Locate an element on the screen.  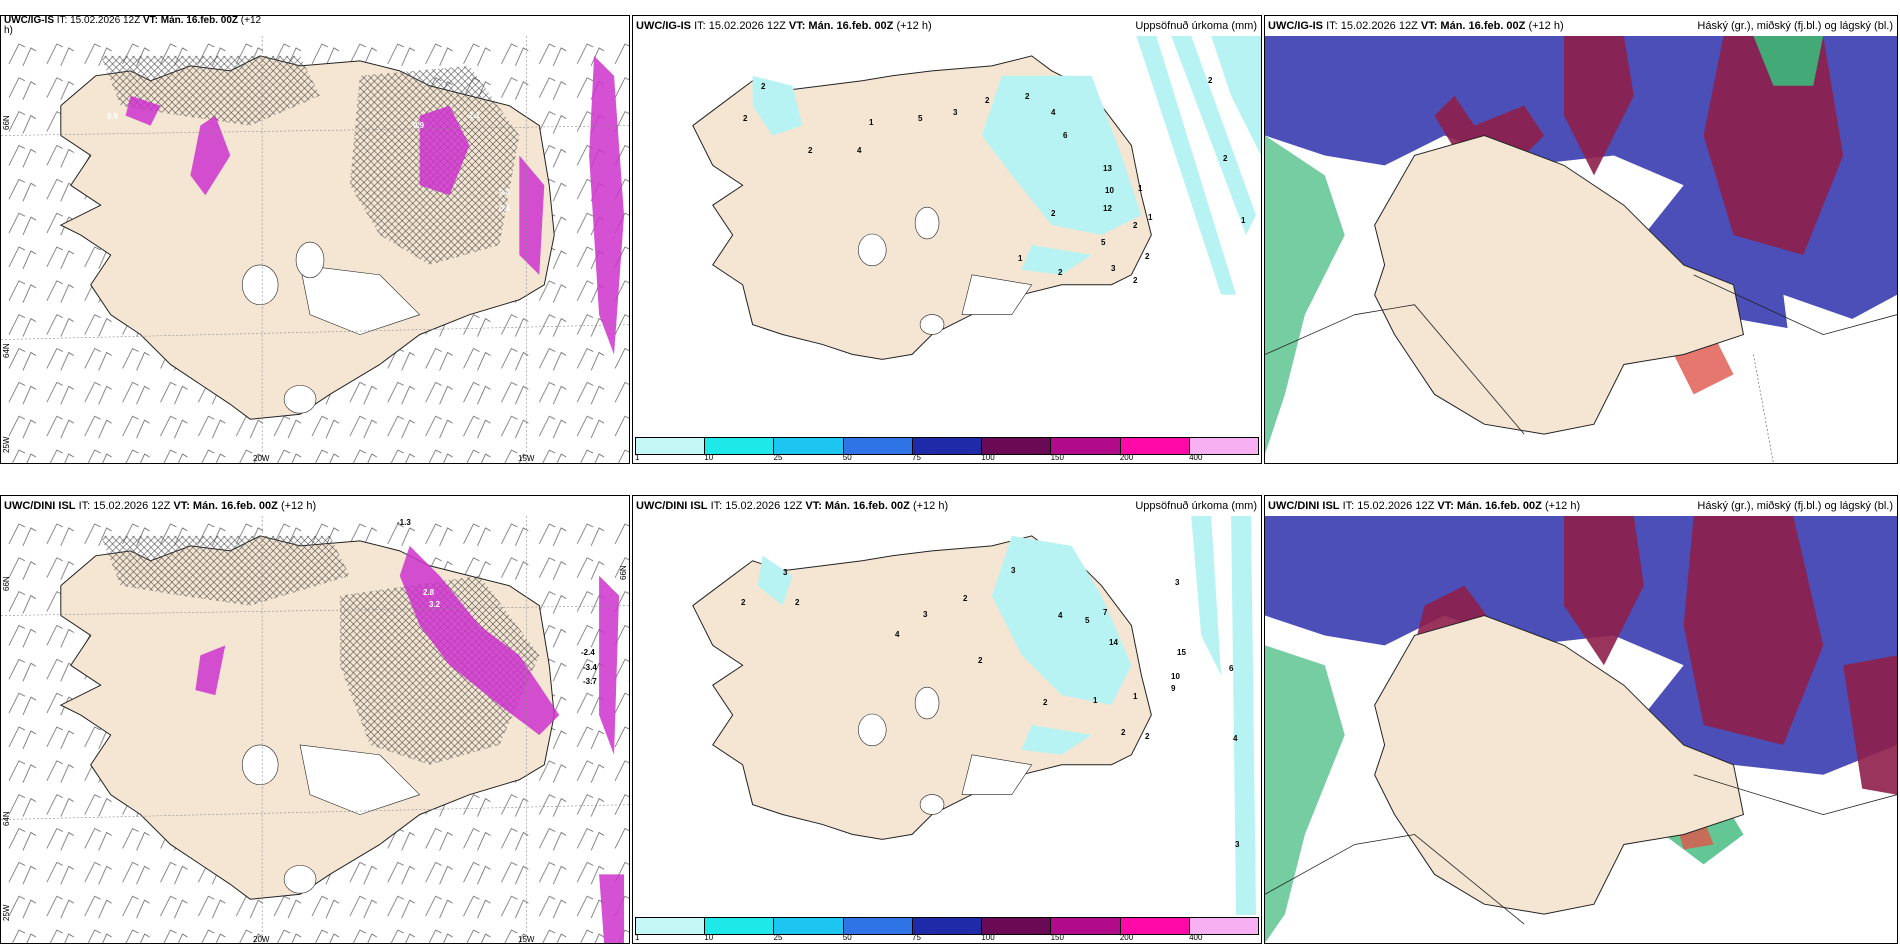
temp-label: -3.4 is located at coordinates (590, 667).